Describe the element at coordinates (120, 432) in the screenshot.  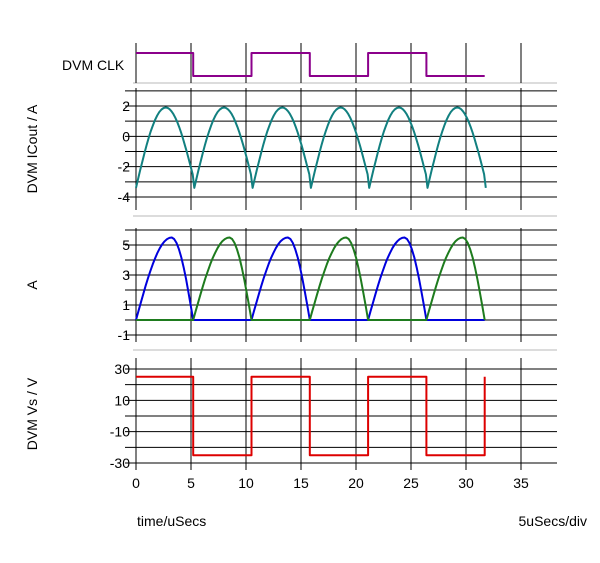
I see `y-tick-label: -10` at that location.